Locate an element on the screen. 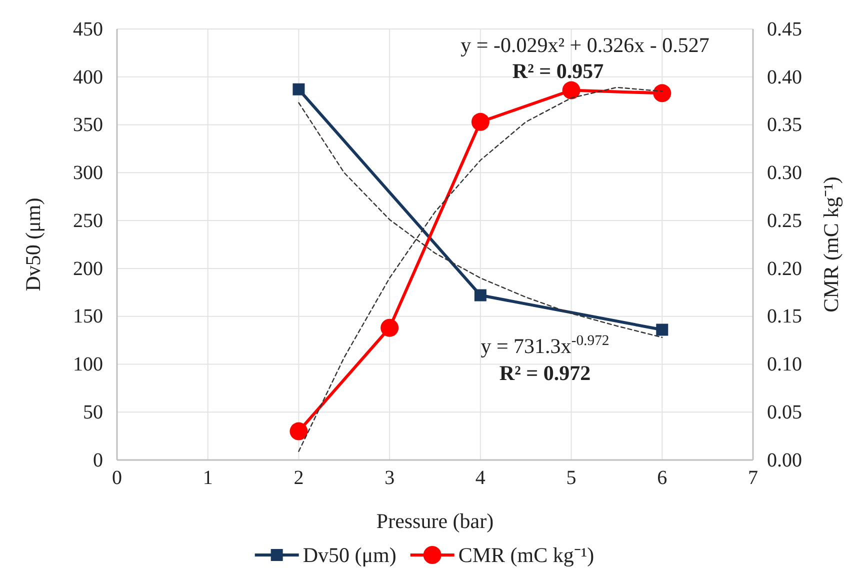 The image size is (849, 572). y-tick-label: 300 is located at coordinates (88, 173).